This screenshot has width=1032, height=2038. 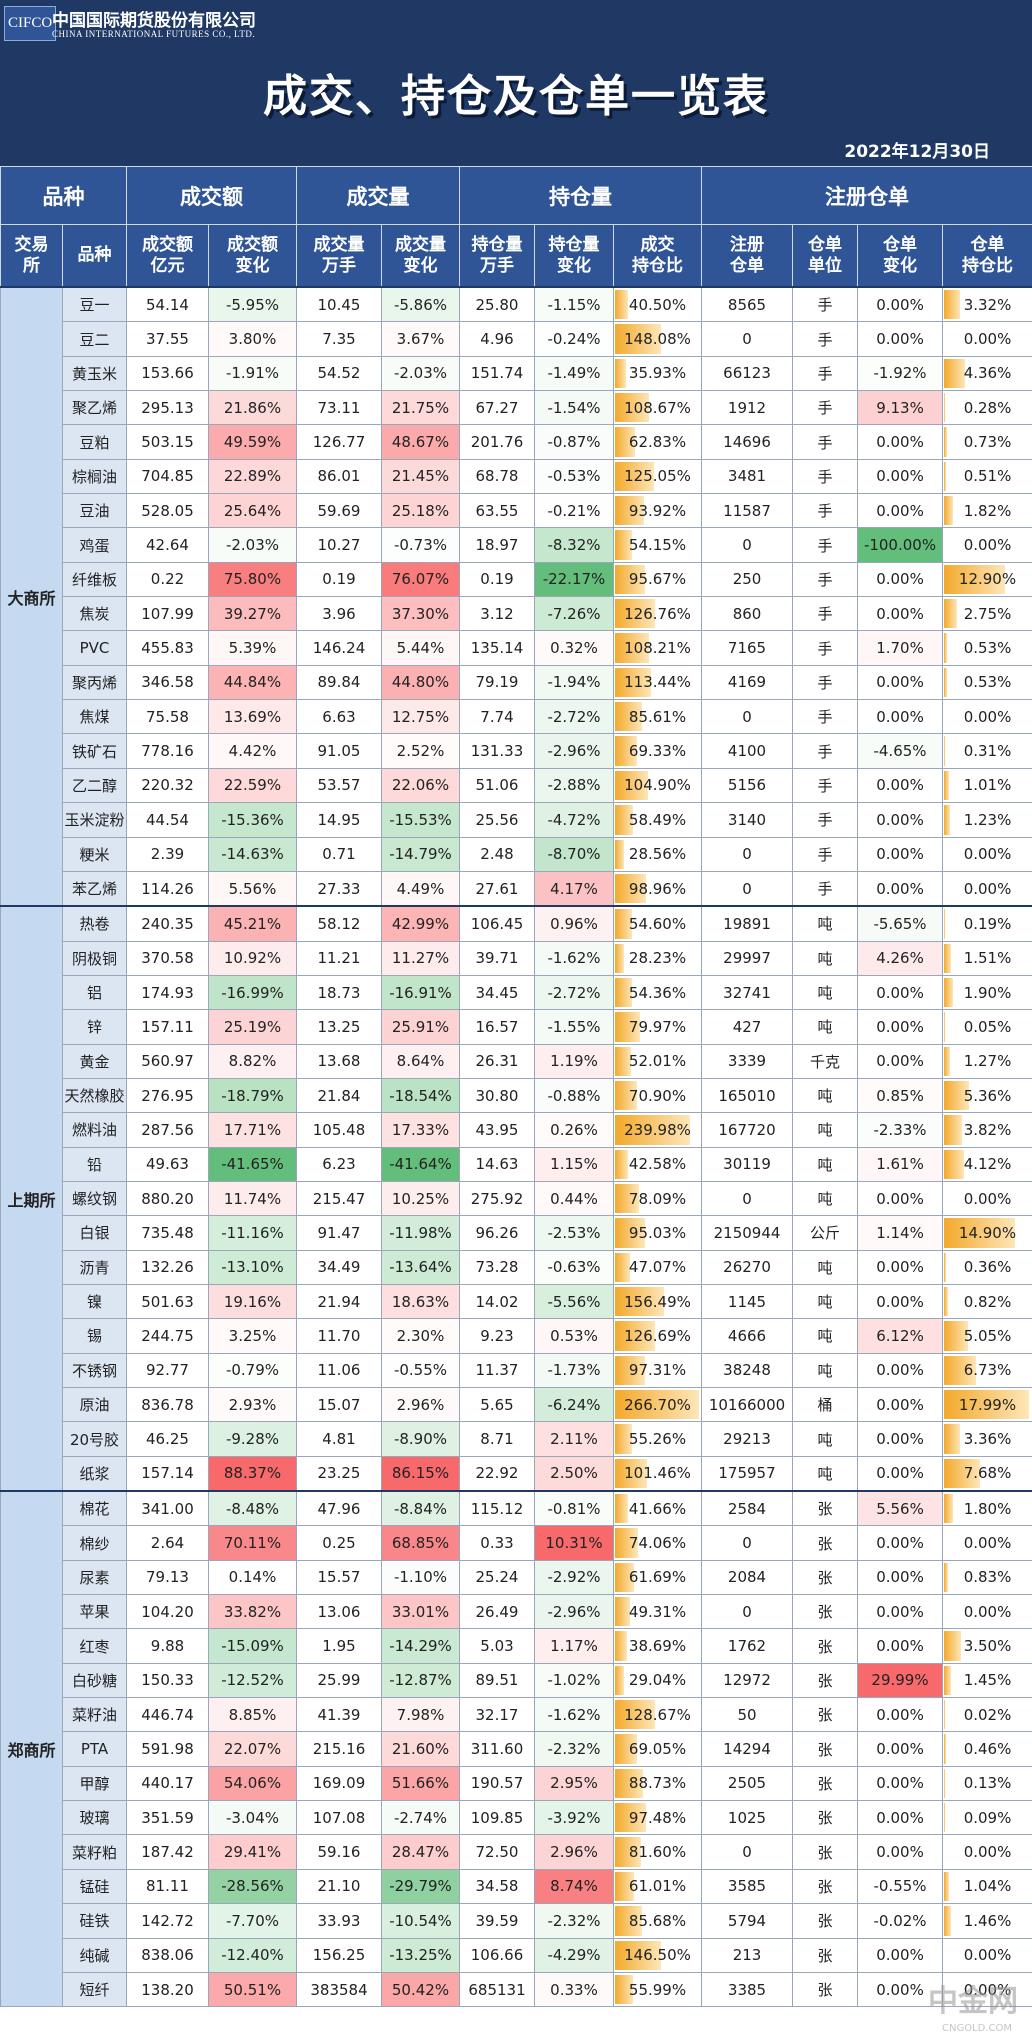 What do you see at coordinates (657, 545) in the screenshot?
I see `ratio-text: 54.15%` at bounding box center [657, 545].